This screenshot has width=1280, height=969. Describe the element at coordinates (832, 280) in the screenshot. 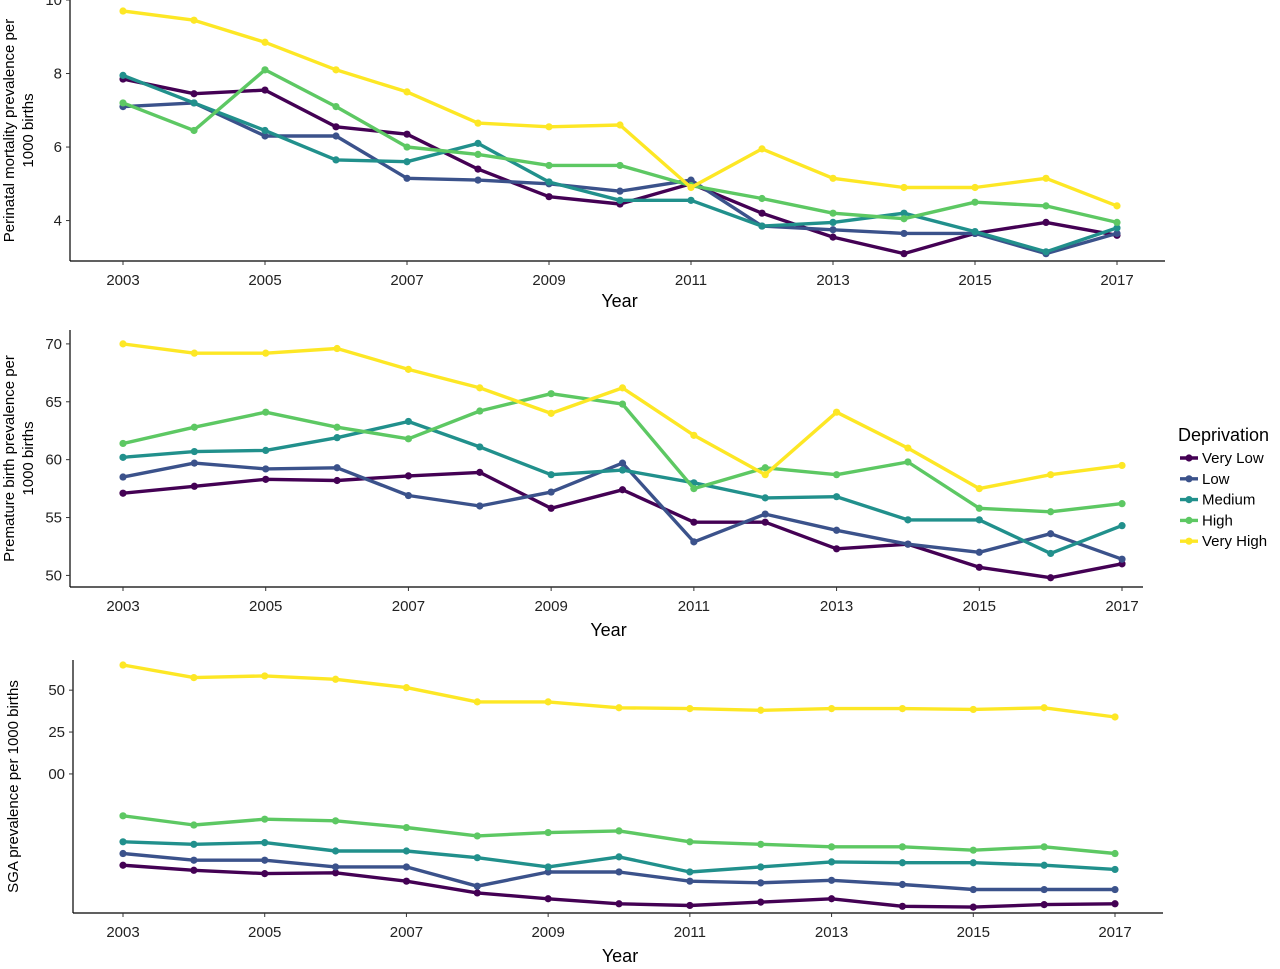

I see `x-tick-label: 2013` at that location.